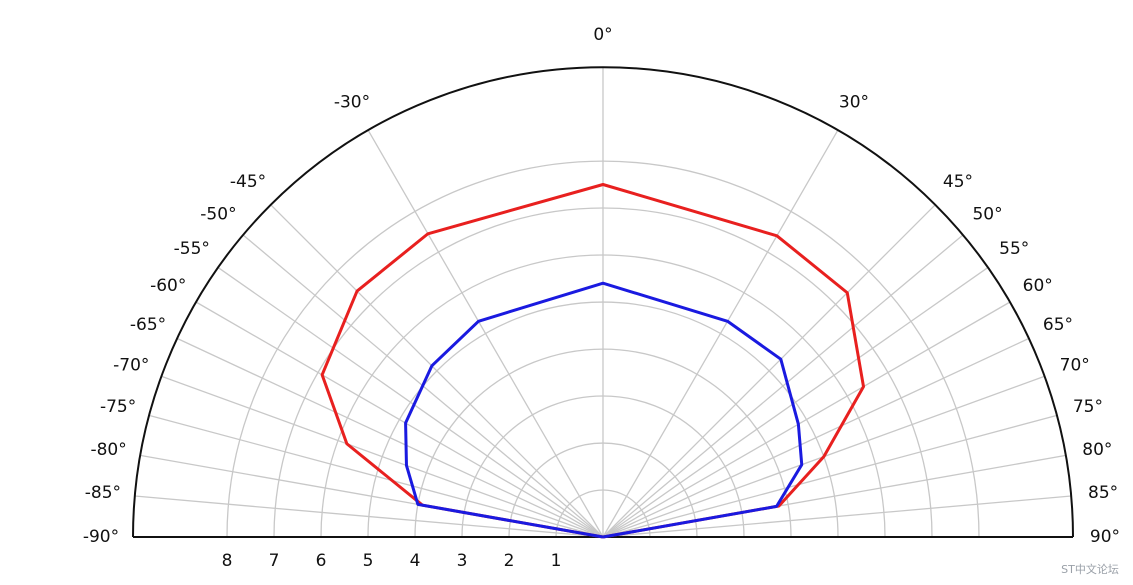 The image size is (1133, 585). What do you see at coordinates (854, 102) in the screenshot?
I see `theta-tick-label: 30°` at bounding box center [854, 102].